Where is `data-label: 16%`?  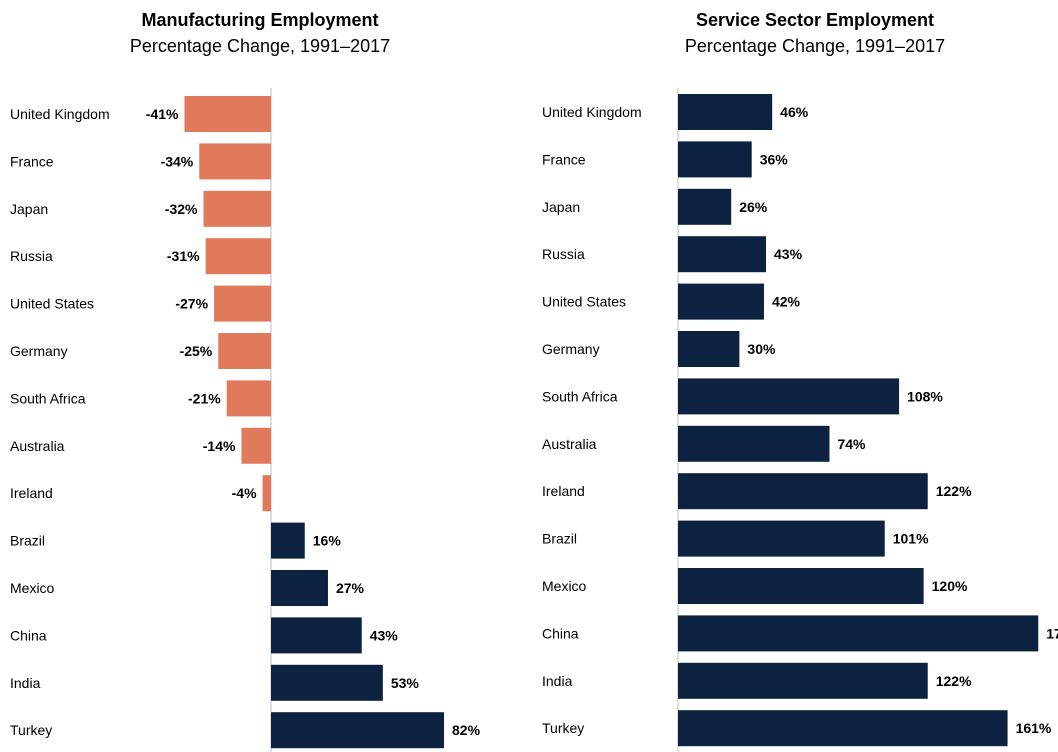
data-label: 16% is located at coordinates (327, 541).